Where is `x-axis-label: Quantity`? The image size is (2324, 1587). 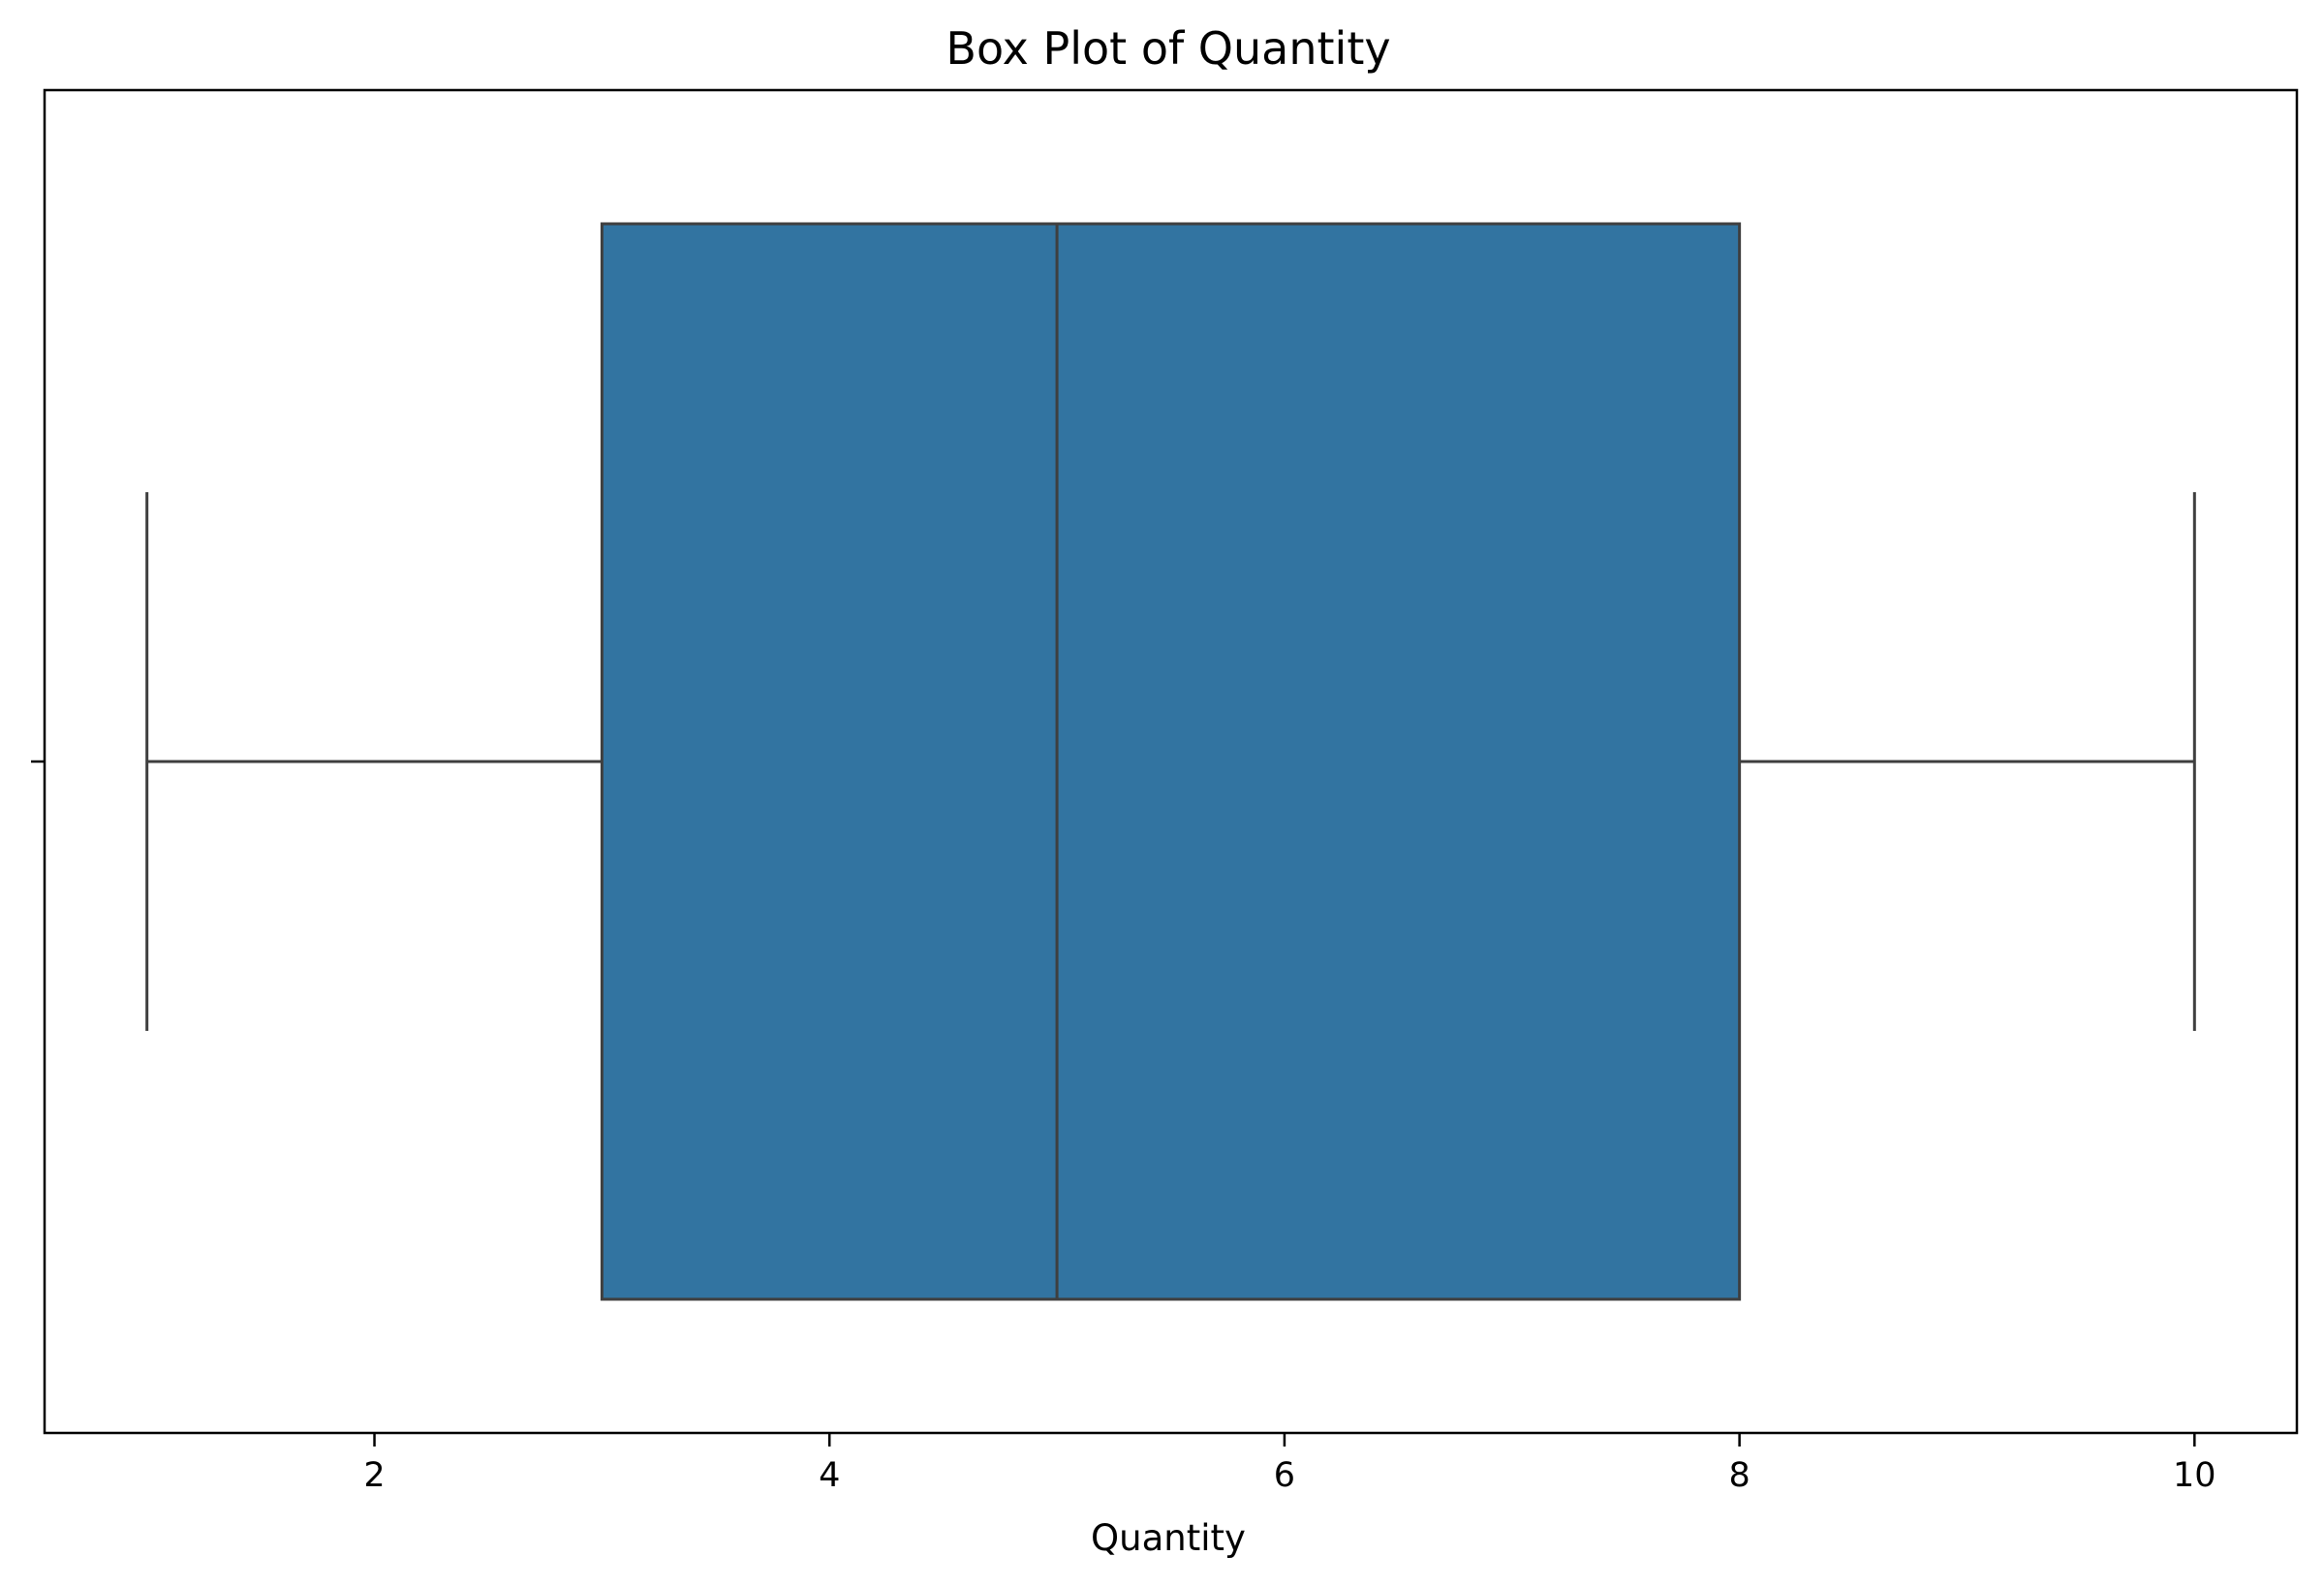
x-axis-label: Quantity is located at coordinates (1168, 1538).